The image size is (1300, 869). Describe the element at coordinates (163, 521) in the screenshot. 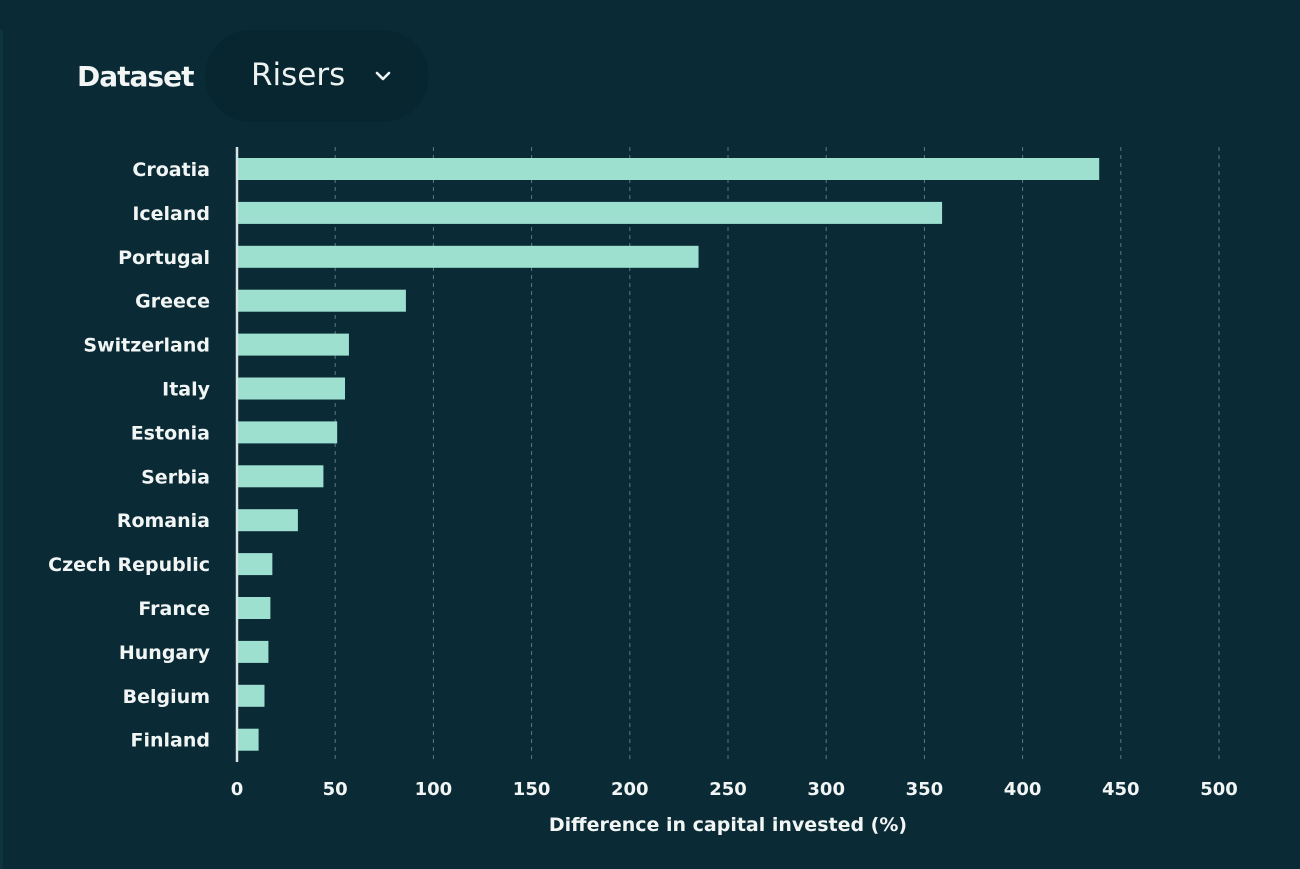

I see `category-label: Romania` at that location.